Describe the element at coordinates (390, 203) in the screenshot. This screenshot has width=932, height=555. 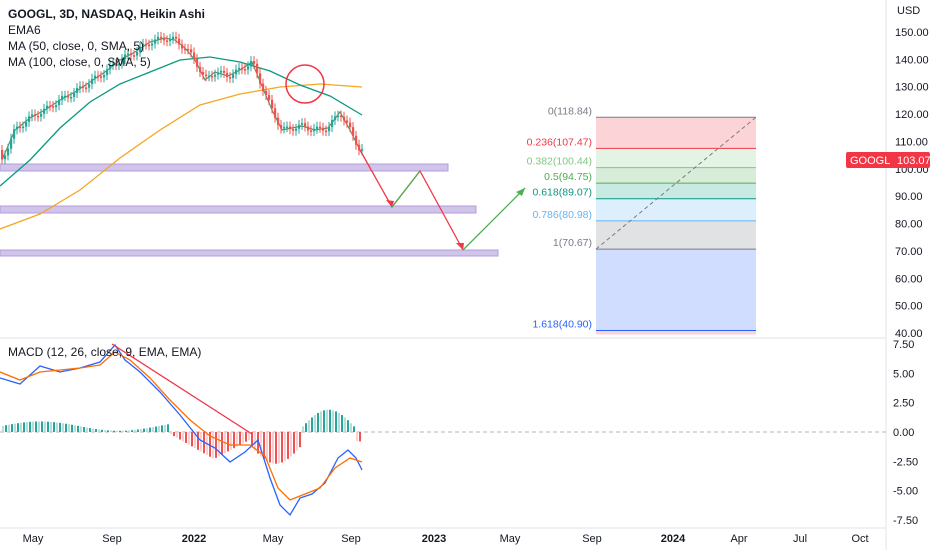
I see `arrow-head` at that location.